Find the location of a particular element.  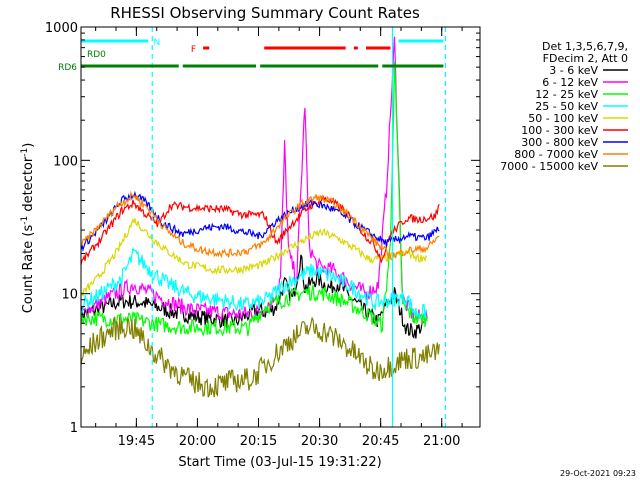

y-axis-label-main: Count Rate (s is located at coordinates (28, 269).